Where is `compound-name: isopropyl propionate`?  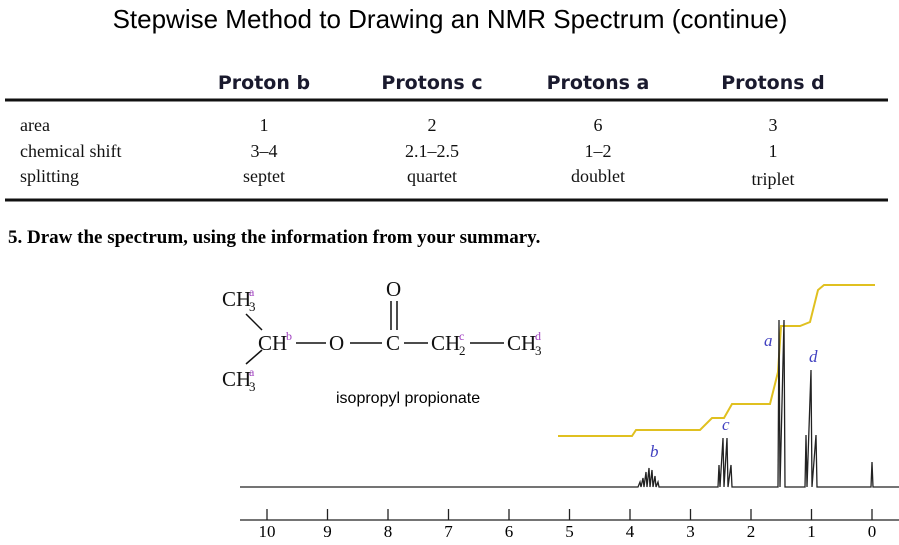 compound-name: isopropyl propionate is located at coordinates (408, 398).